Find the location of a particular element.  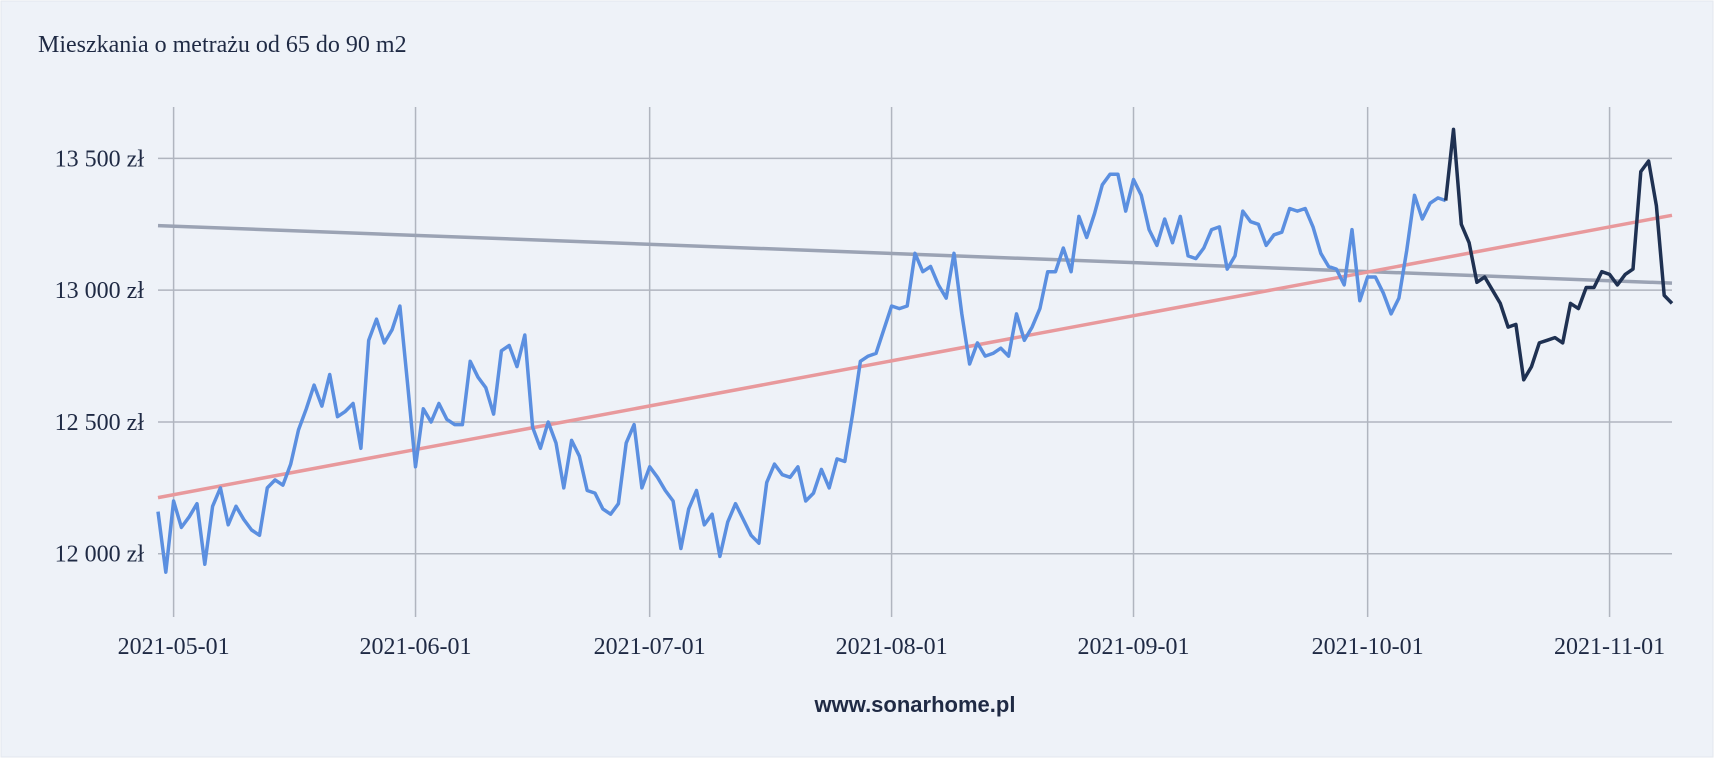

chart-title: Mieszkania o metrażu od 65 do 90 m2 is located at coordinates (222, 45).